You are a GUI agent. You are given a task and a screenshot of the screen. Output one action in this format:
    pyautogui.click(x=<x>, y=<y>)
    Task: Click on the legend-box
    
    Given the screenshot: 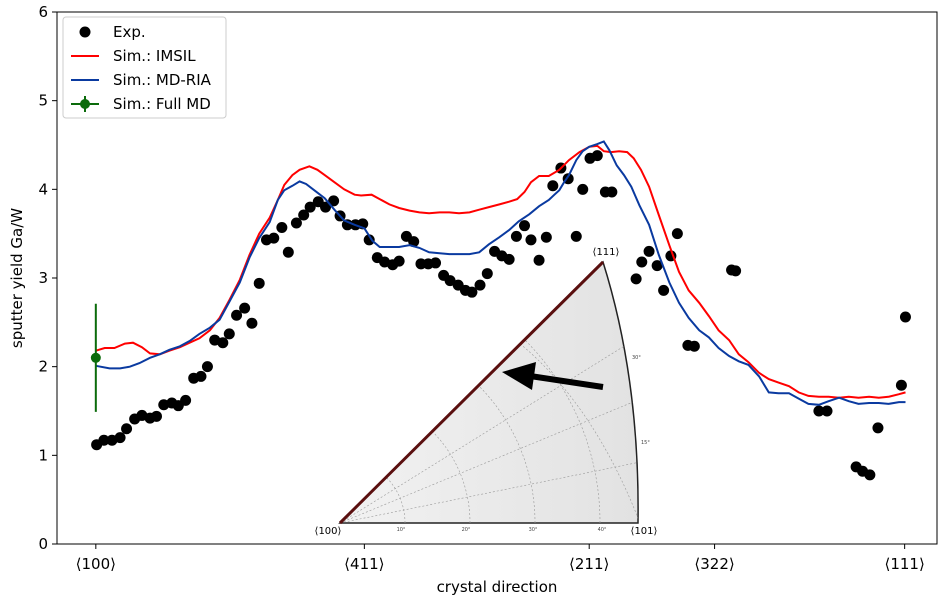 What is the action you would take?
    pyautogui.click(x=144, y=67)
    